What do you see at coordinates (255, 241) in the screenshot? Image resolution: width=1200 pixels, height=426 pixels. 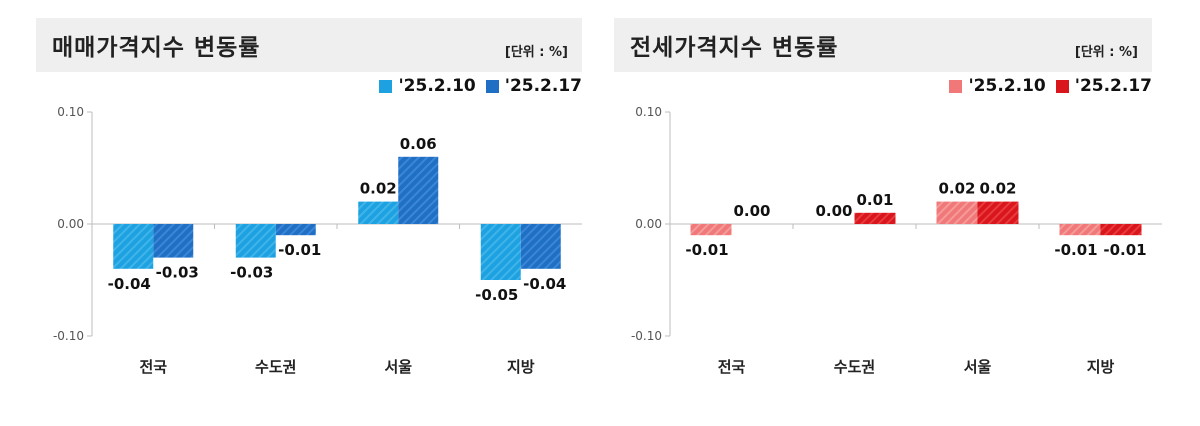 I see `bar-수도권-series-1` at bounding box center [255, 241].